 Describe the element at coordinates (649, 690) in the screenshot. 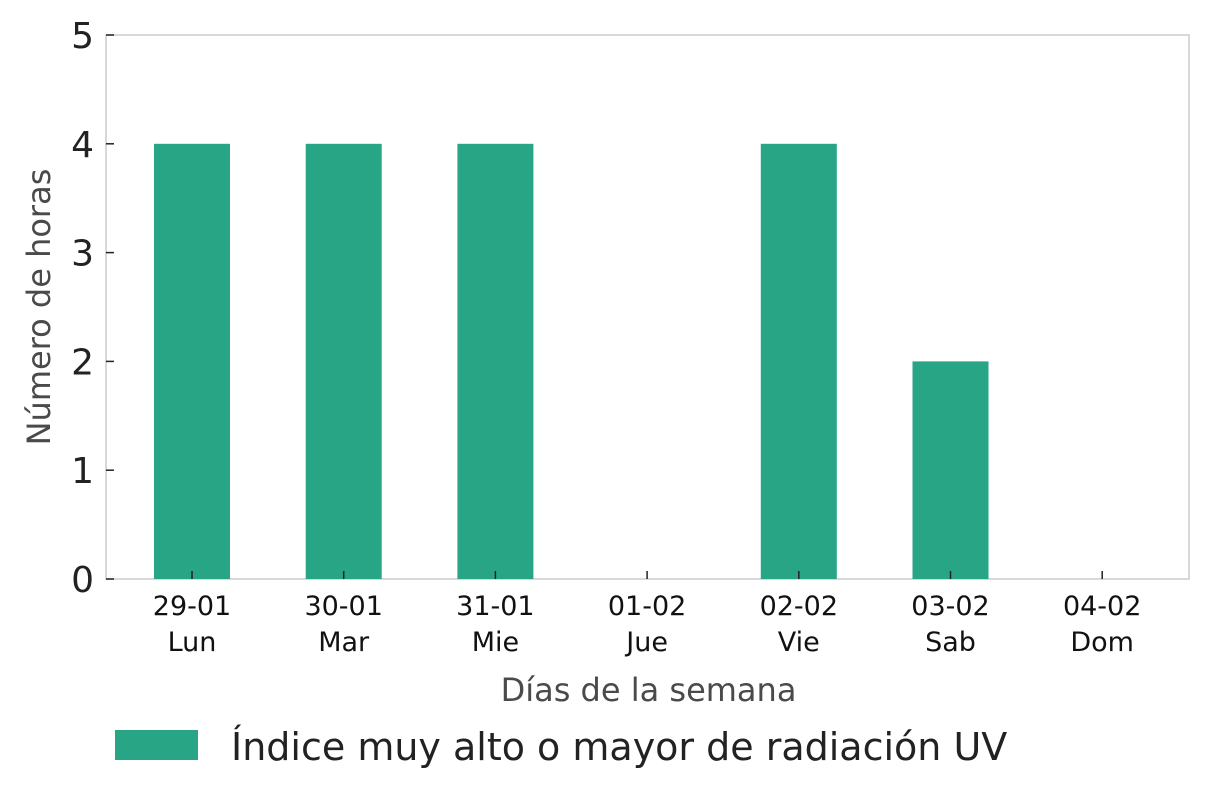

I see `x-axis-label: Días de la semana` at that location.